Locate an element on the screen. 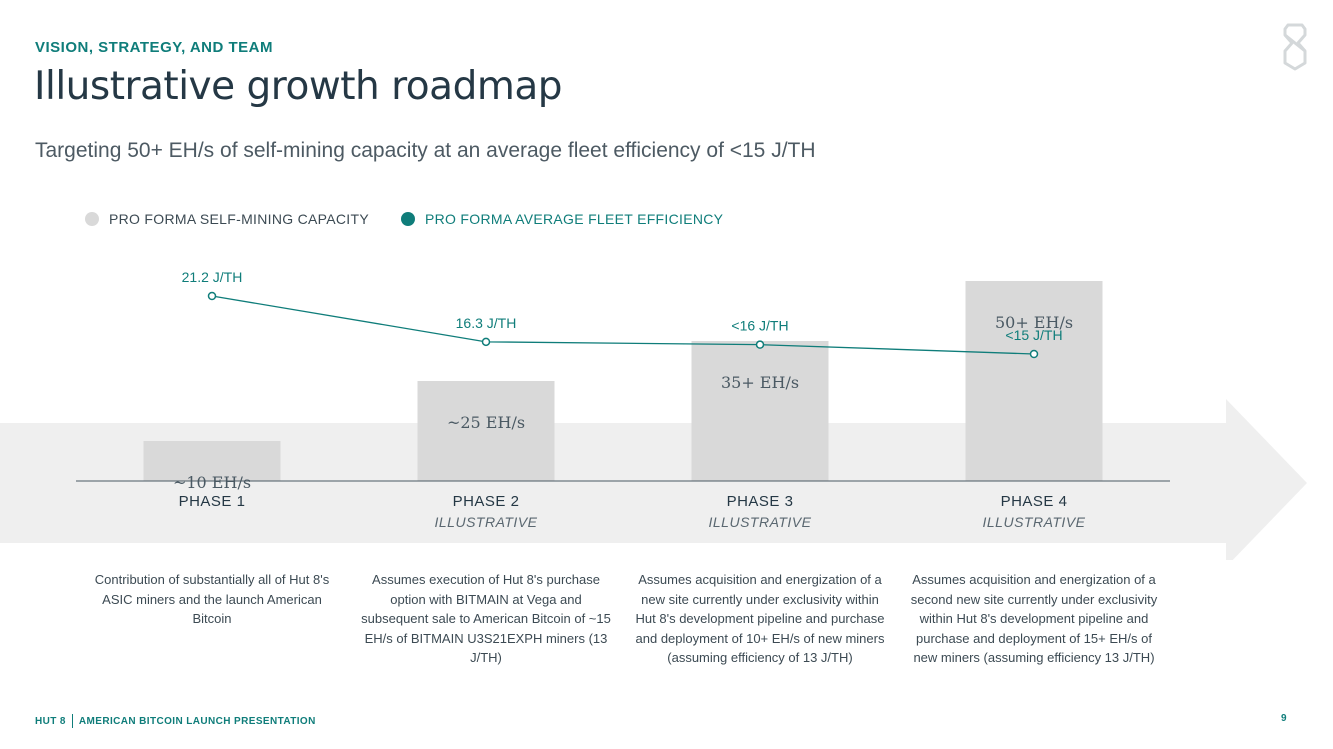  efficiency-label-1: 21.2 J/TH is located at coordinates (212, 277).